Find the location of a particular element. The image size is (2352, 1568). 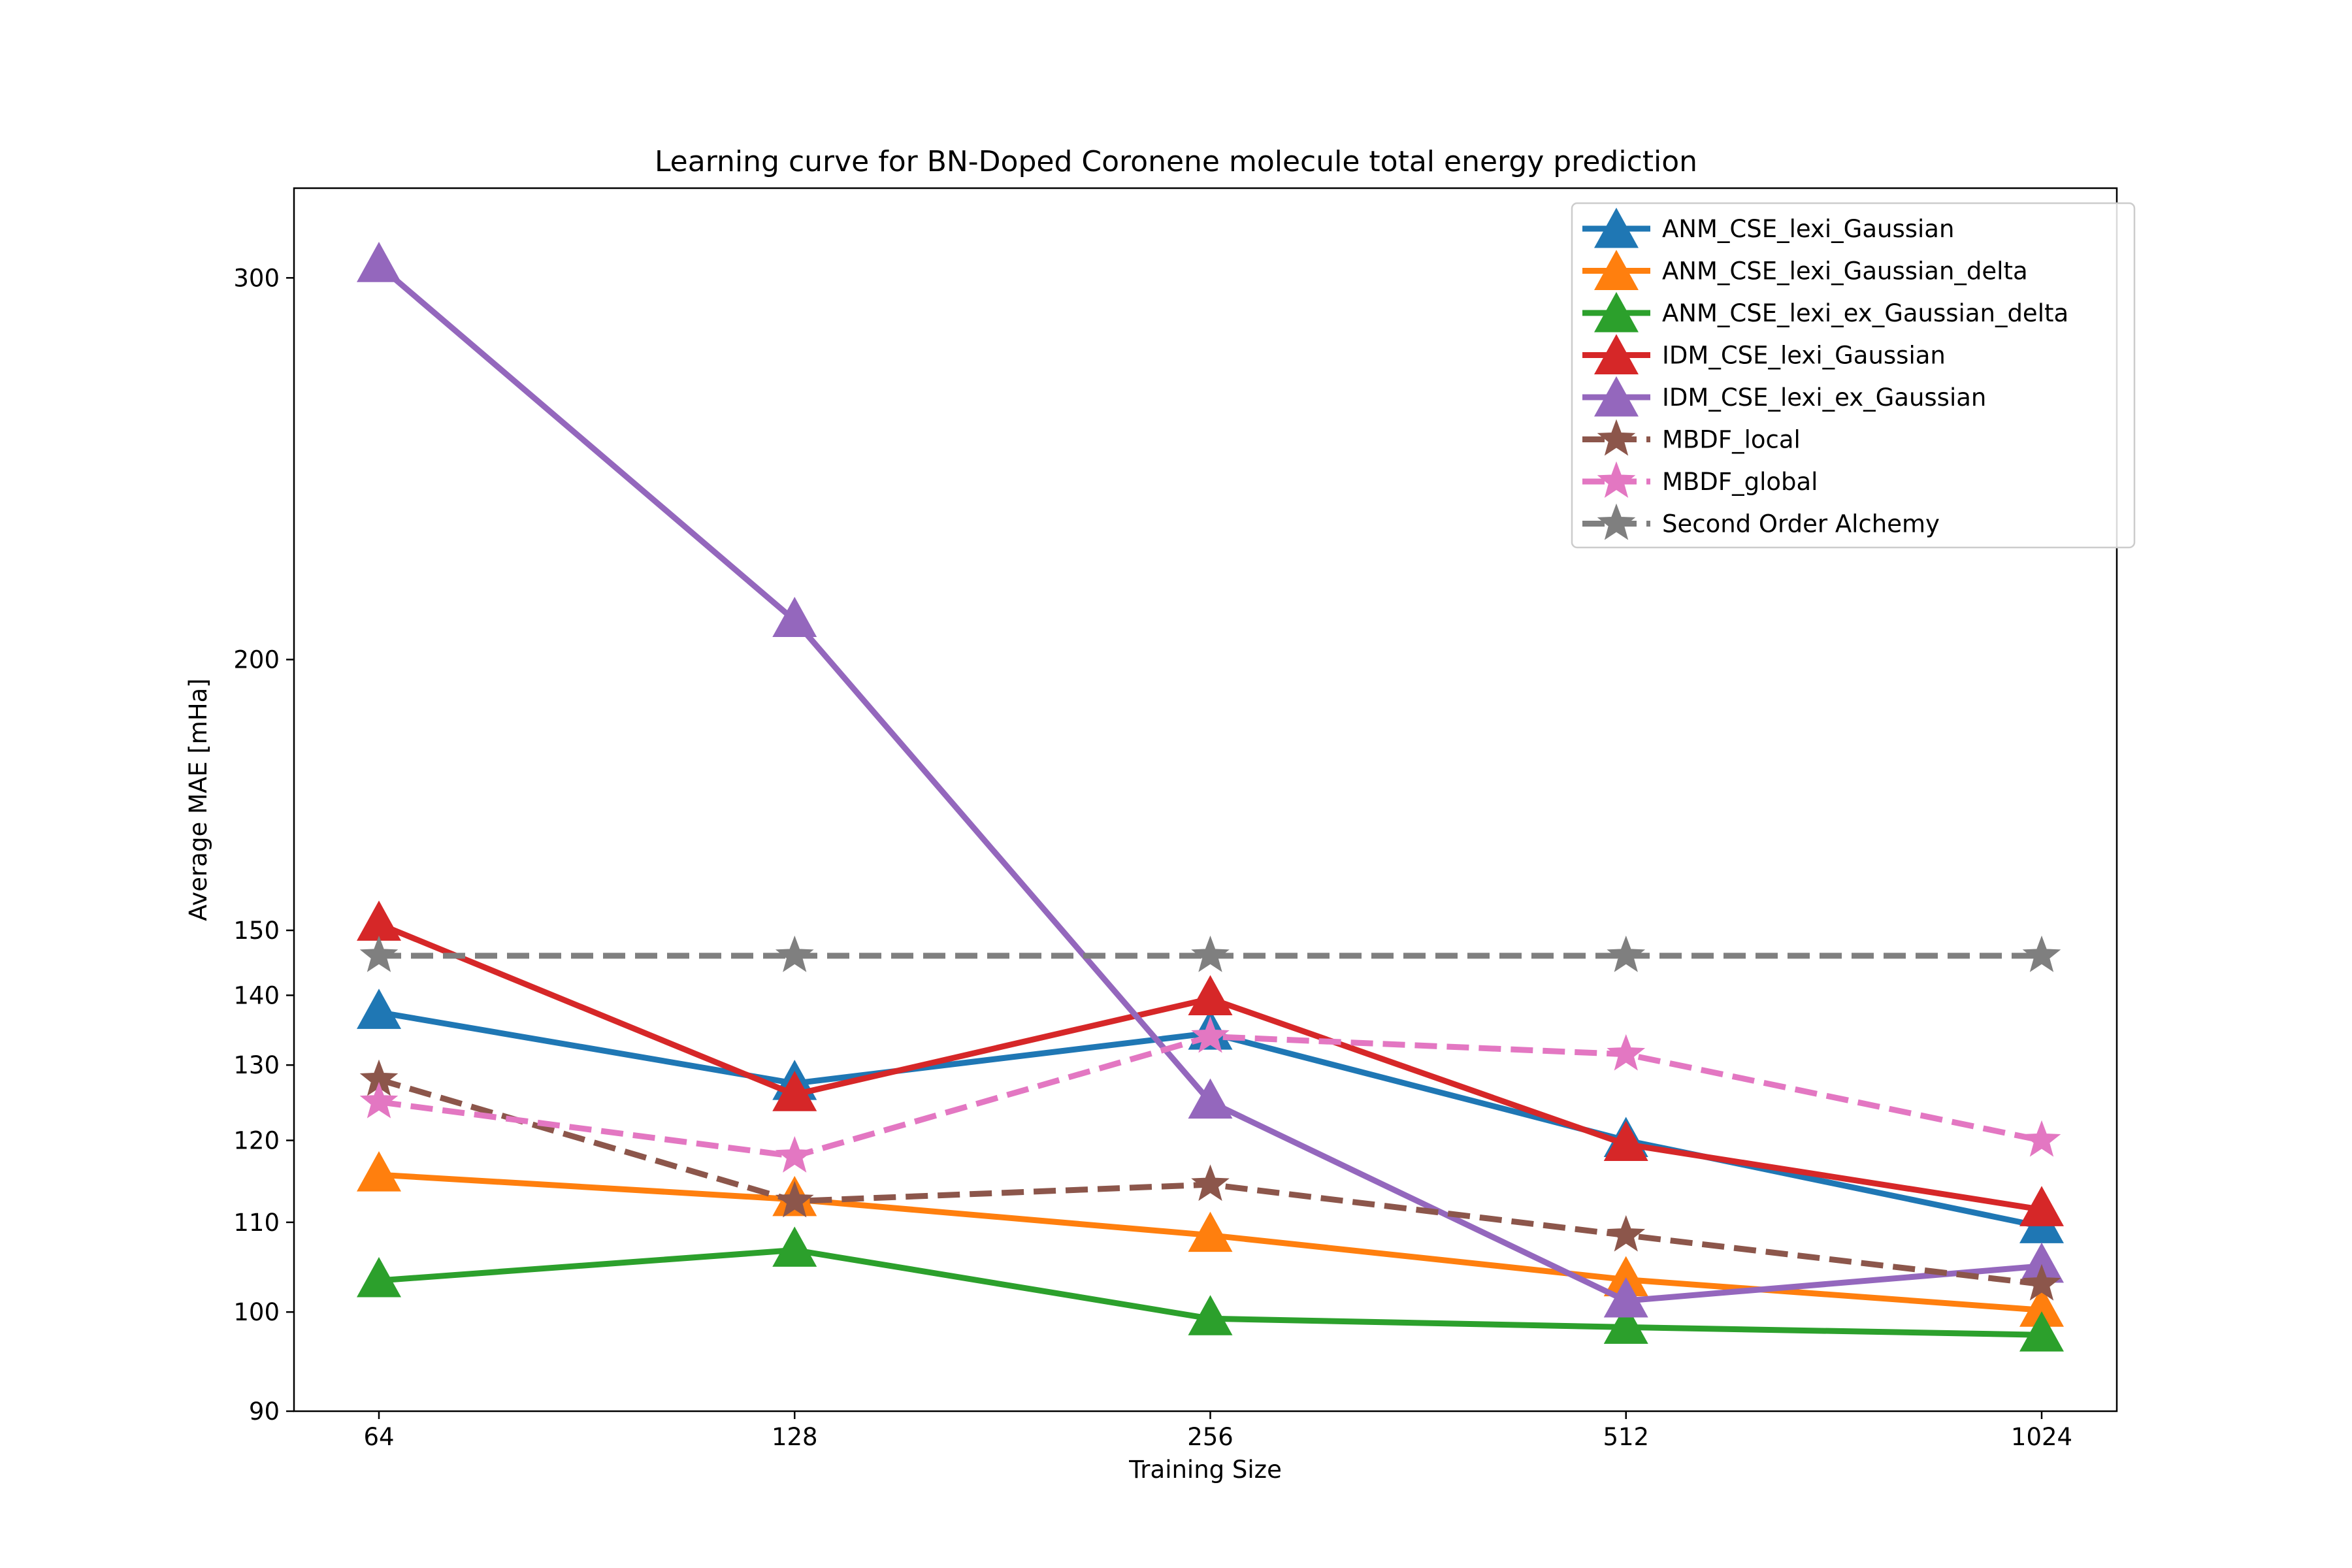

legend-label: MBDF_local is located at coordinates (1731, 440).